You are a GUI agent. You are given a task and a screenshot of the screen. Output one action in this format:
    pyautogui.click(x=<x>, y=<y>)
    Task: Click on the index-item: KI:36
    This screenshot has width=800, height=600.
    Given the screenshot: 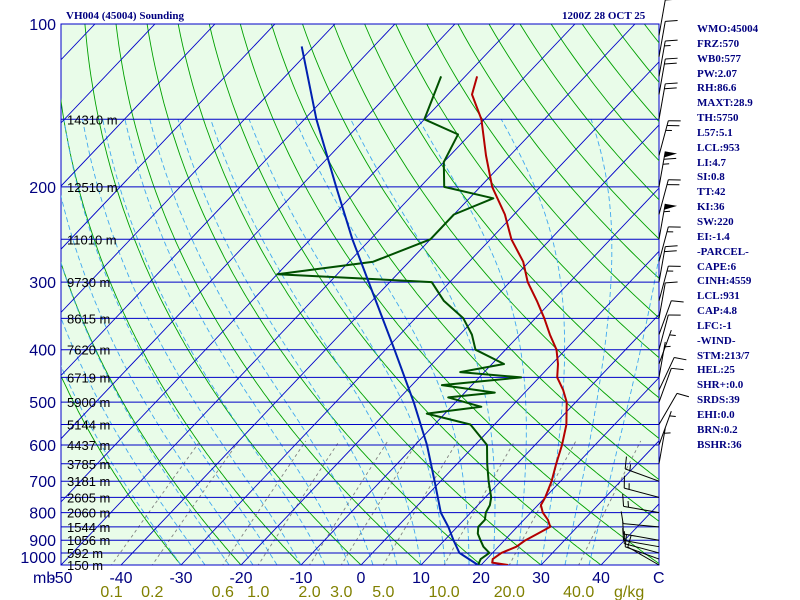 What is the action you would take?
    pyautogui.click(x=711, y=207)
    